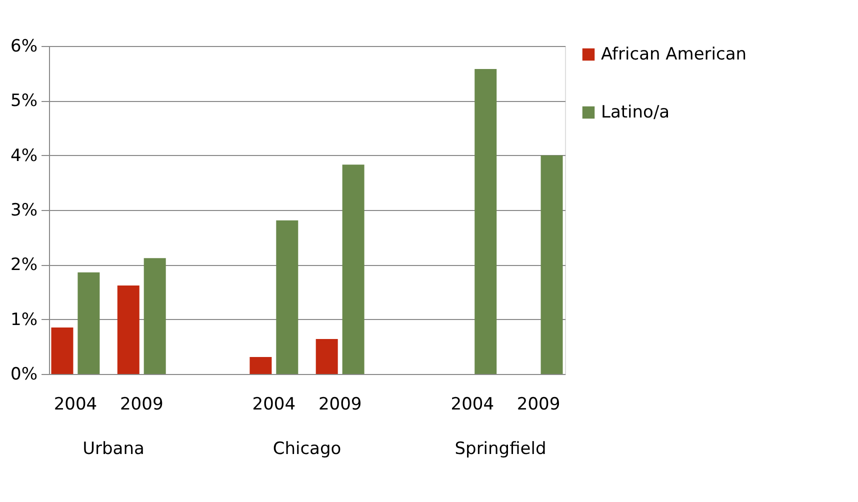 This screenshot has height=502, width=858. I want to click on y-tick-label: 0%, so click(24, 374).